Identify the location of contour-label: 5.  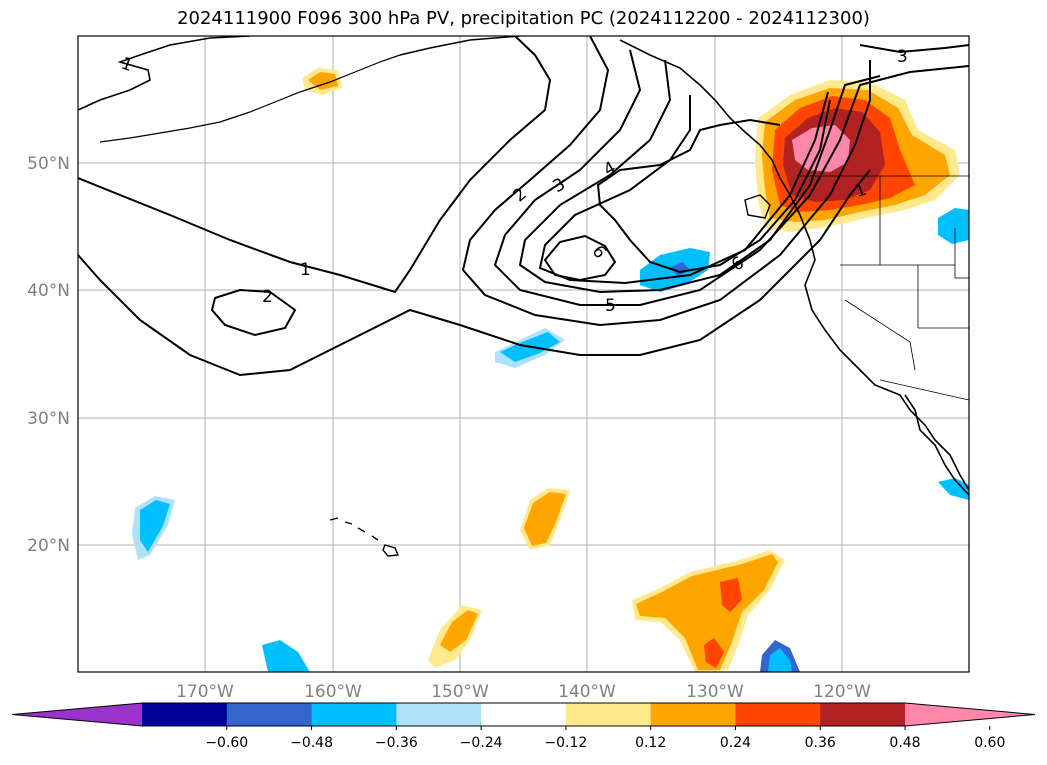
(610, 306).